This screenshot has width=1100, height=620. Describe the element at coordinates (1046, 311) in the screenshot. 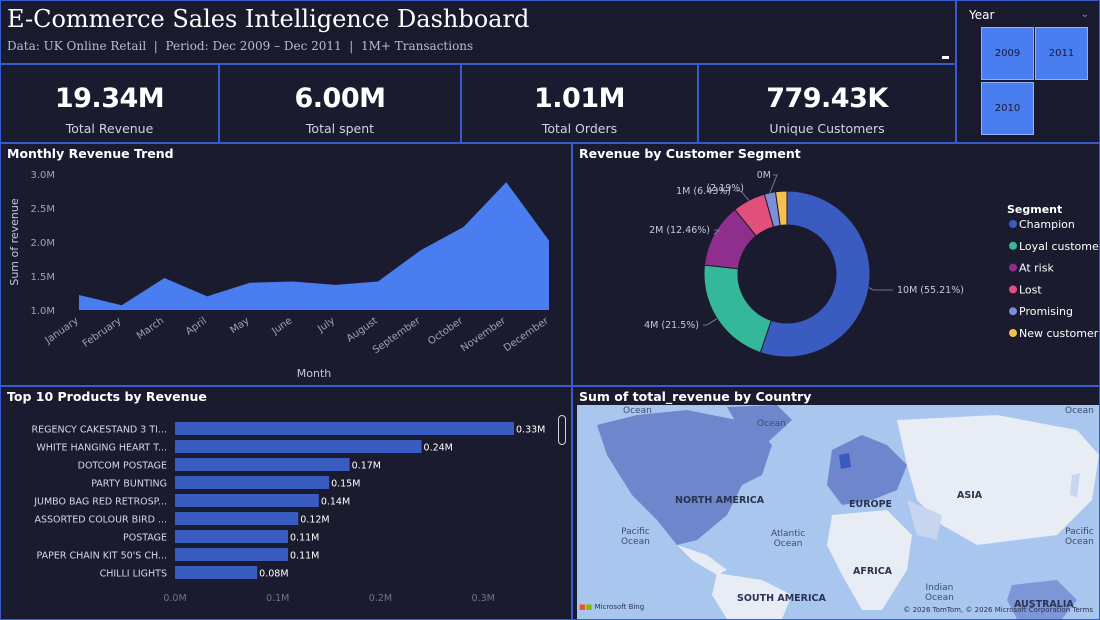

I see `legend-item: Promising` at that location.